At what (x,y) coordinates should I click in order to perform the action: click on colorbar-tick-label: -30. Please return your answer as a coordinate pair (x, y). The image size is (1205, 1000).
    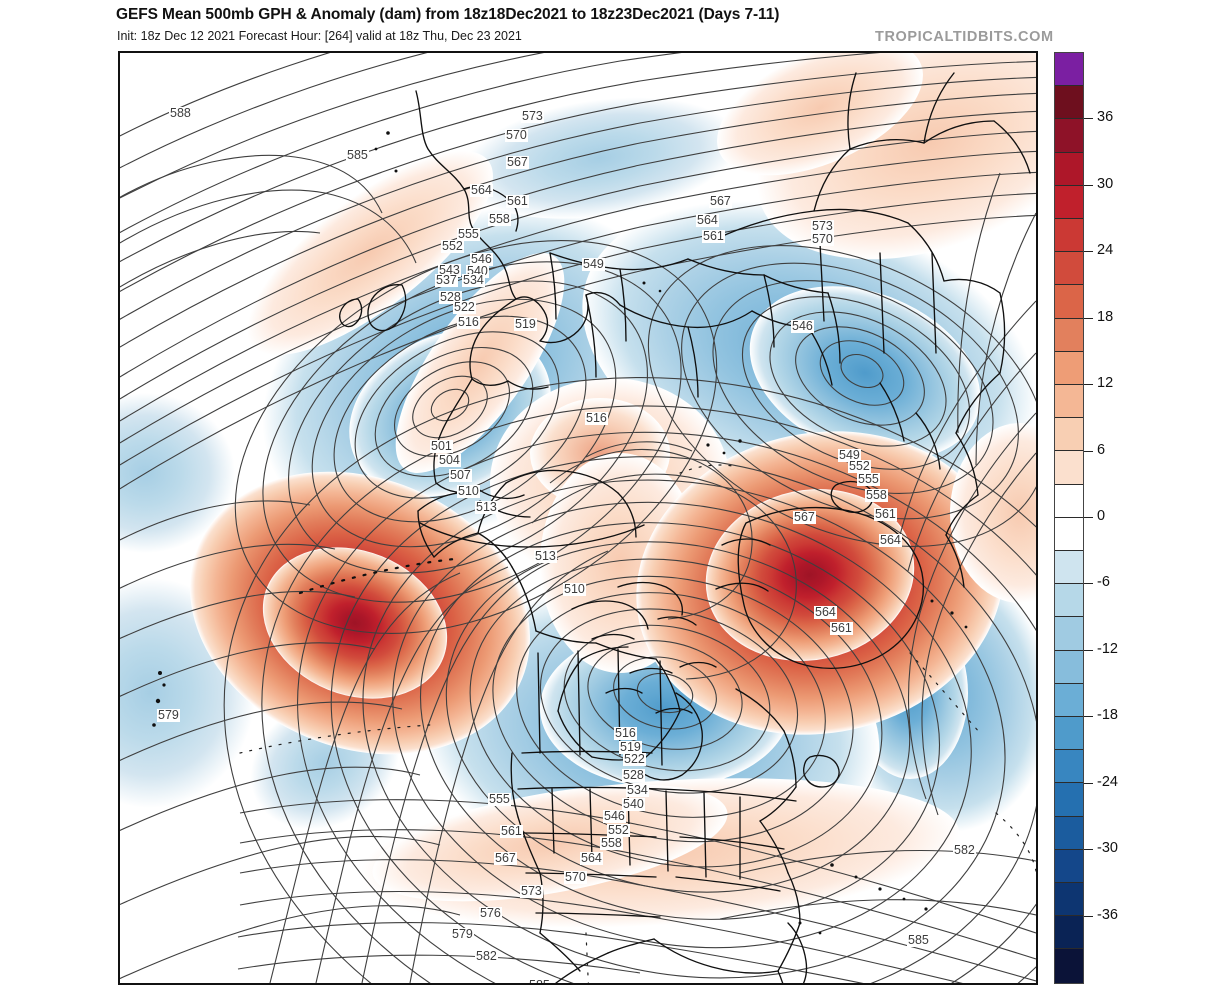
    Looking at the image, I should click on (1107, 848).